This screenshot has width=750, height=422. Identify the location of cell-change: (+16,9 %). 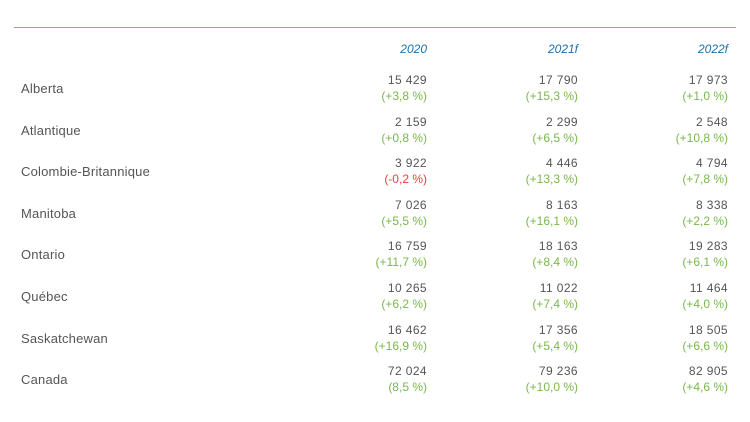
(400, 345).